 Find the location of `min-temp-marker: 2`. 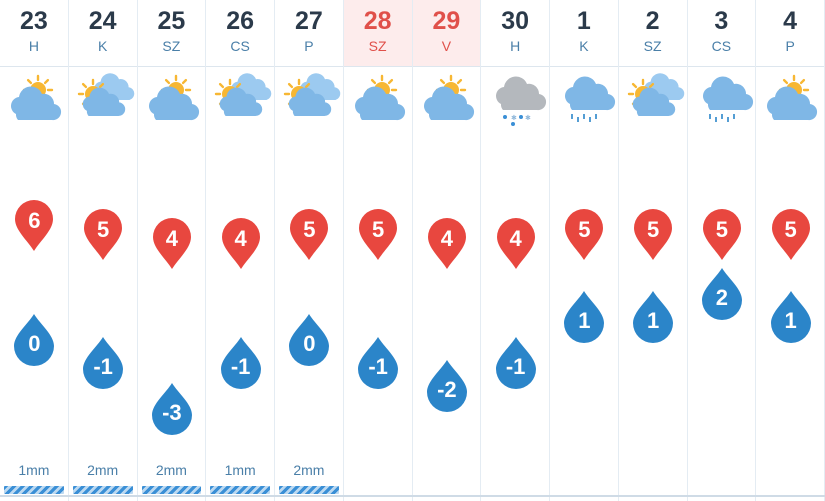

min-temp-marker: 2 is located at coordinates (722, 294).